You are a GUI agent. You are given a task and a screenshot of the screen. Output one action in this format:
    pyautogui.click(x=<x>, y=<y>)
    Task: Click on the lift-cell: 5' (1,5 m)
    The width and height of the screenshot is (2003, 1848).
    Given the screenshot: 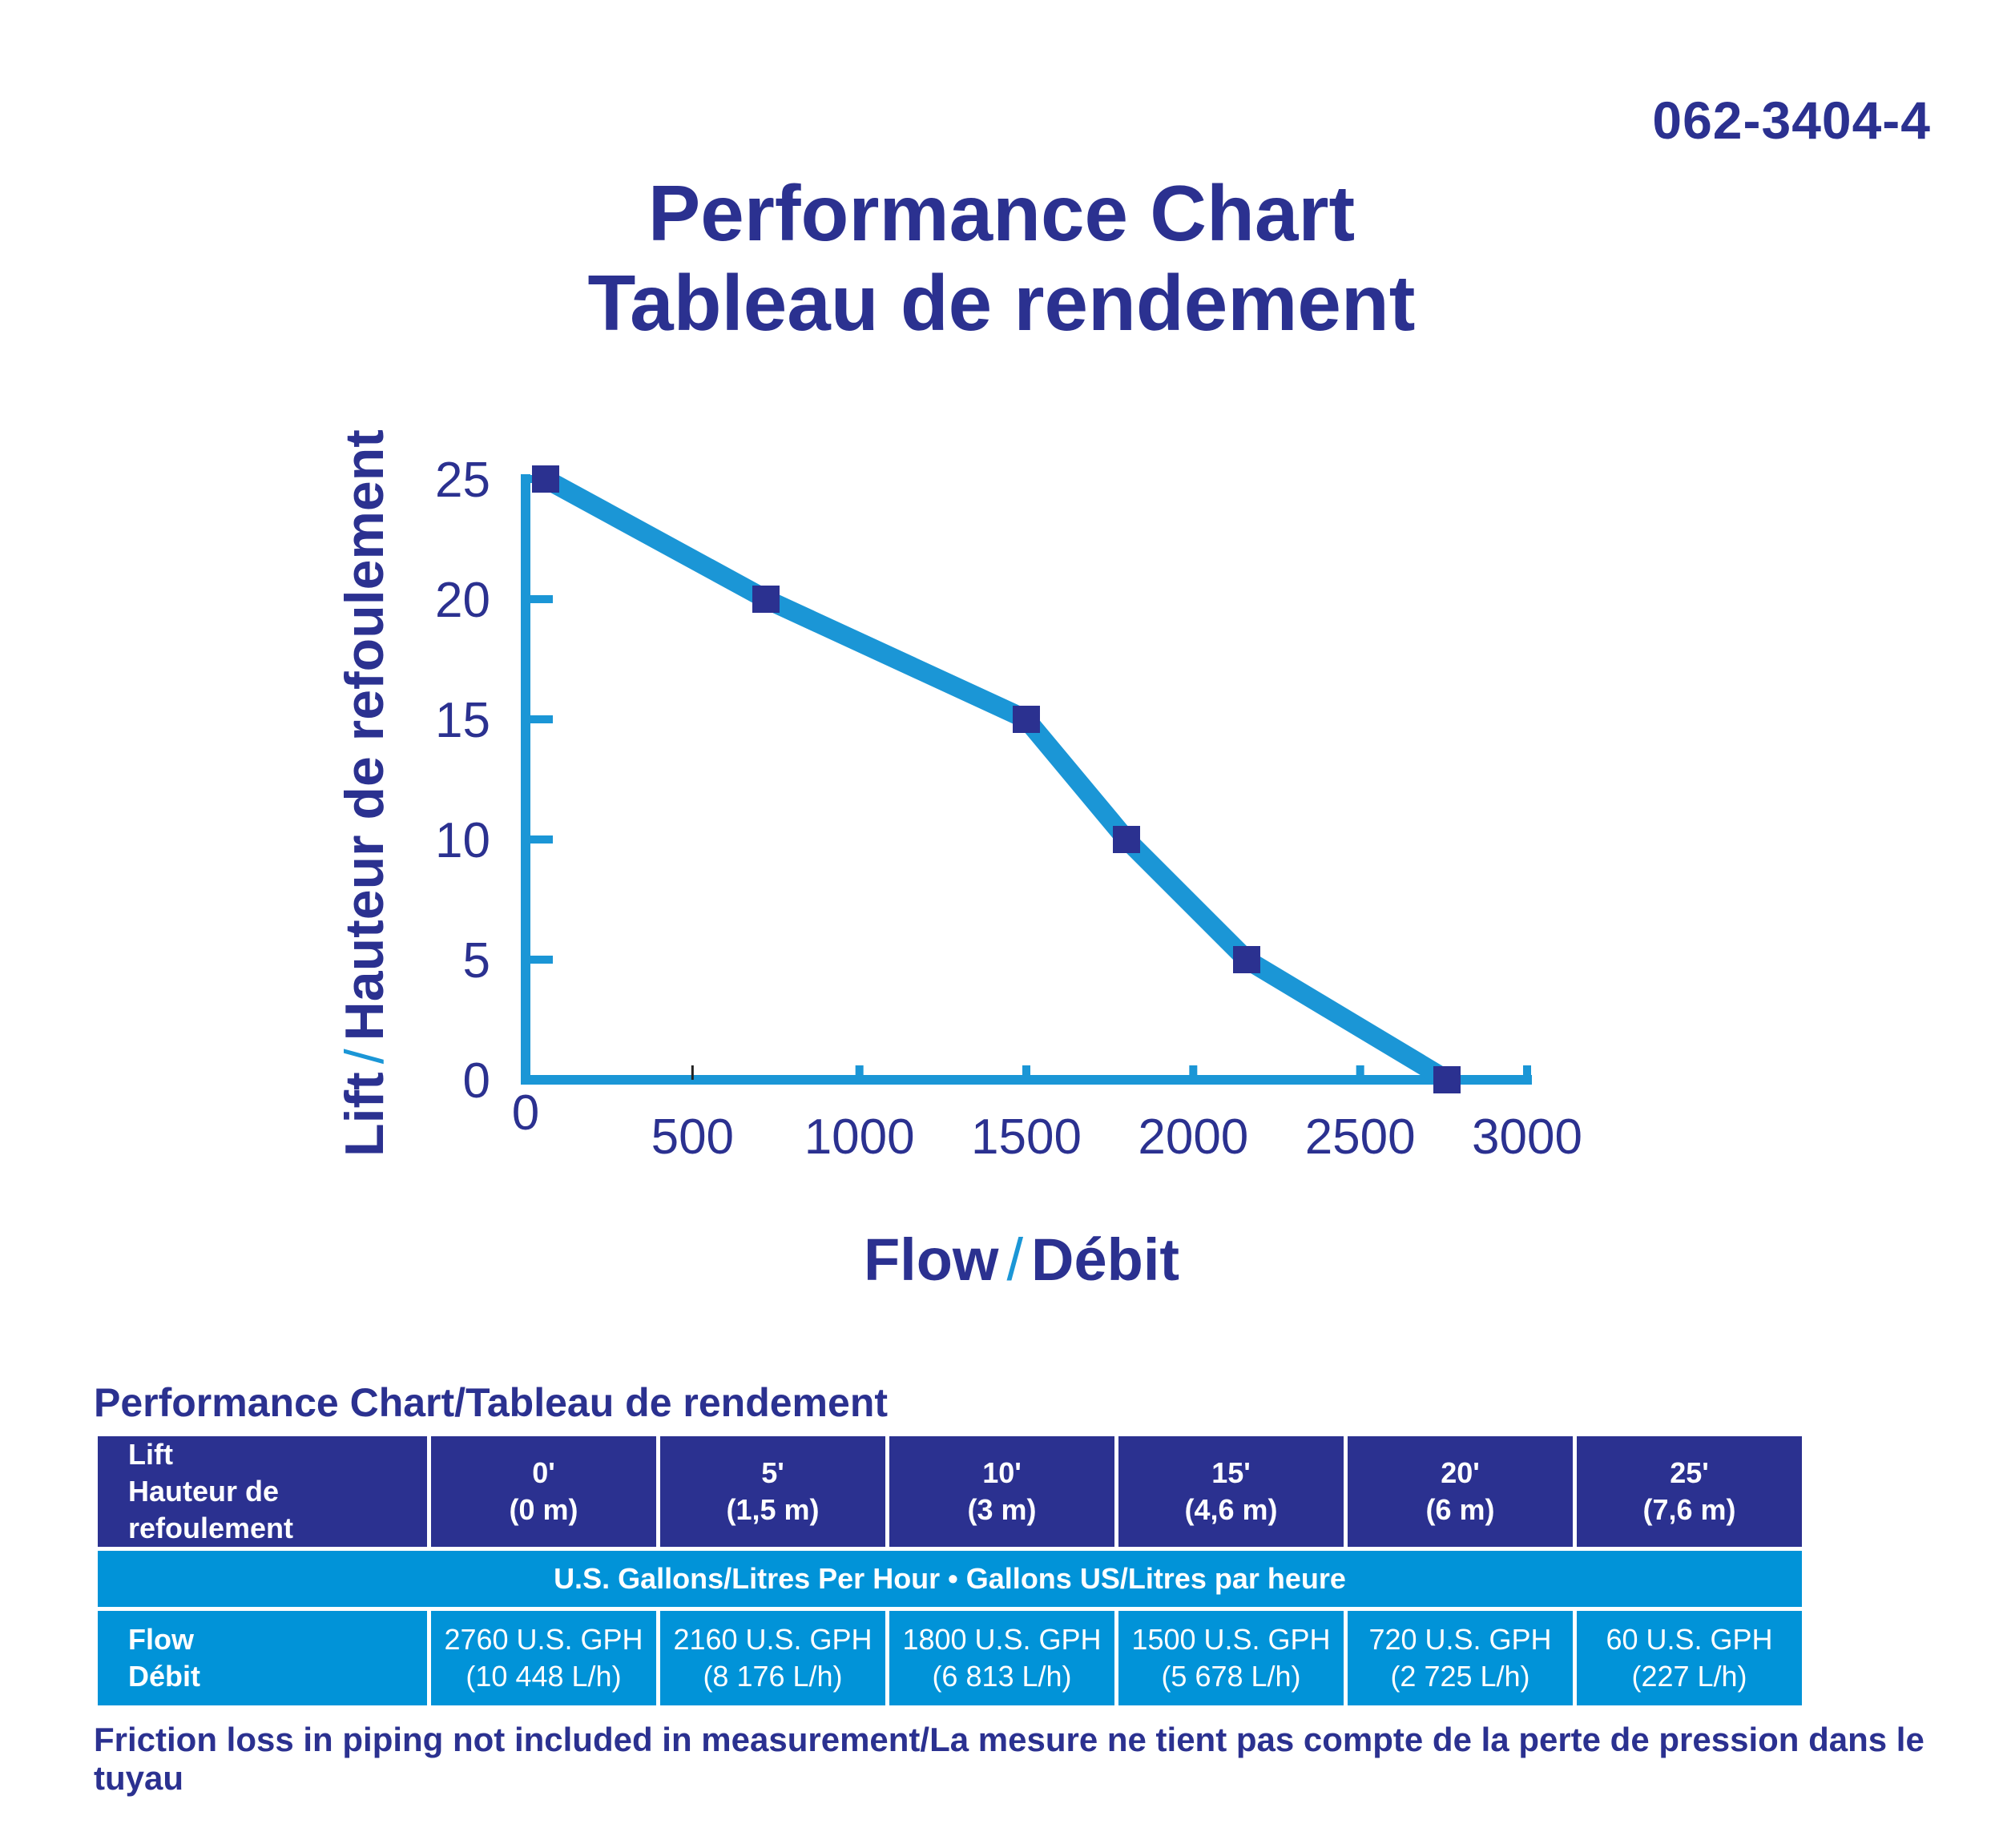 What is the action you would take?
    pyautogui.click(x=772, y=1491)
    